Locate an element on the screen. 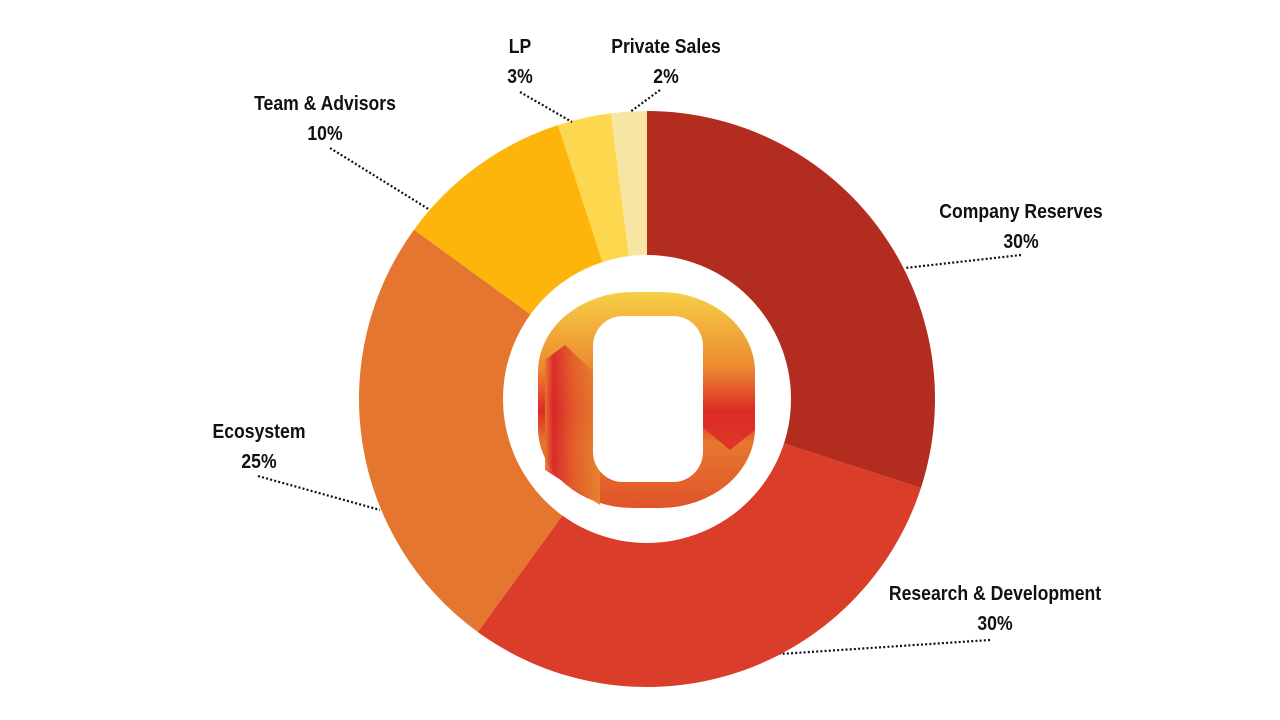  slice-label: Team & Advisors is located at coordinates (325, 104).